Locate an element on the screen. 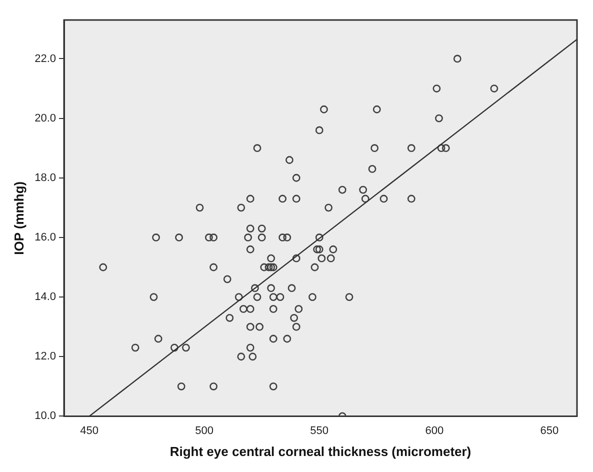 The image size is (593, 472). y-tick-label: 10.0 is located at coordinates (45, 416).